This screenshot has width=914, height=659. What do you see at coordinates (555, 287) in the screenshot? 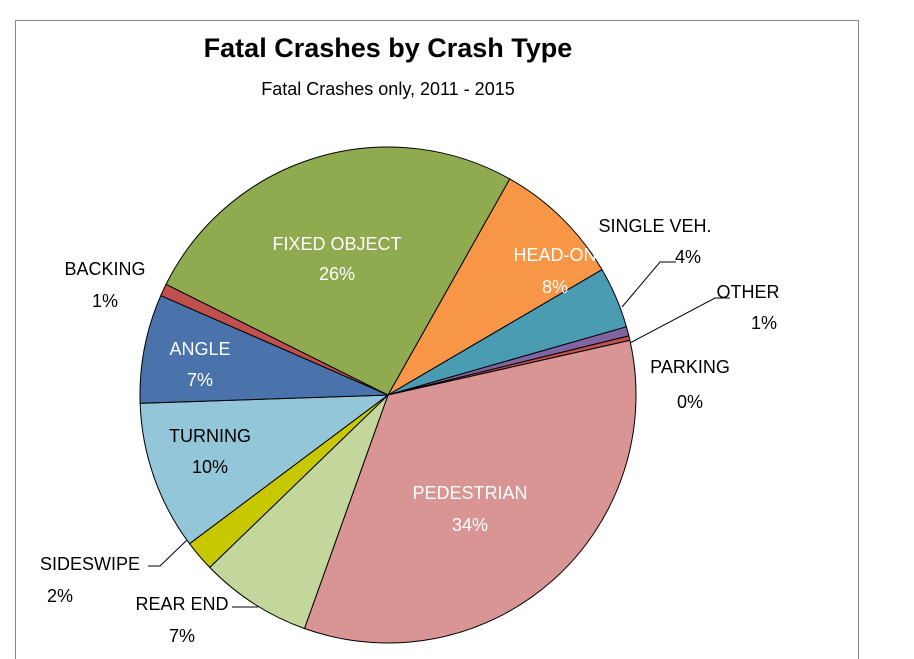
I see `slice-value-label: 8%` at bounding box center [555, 287].